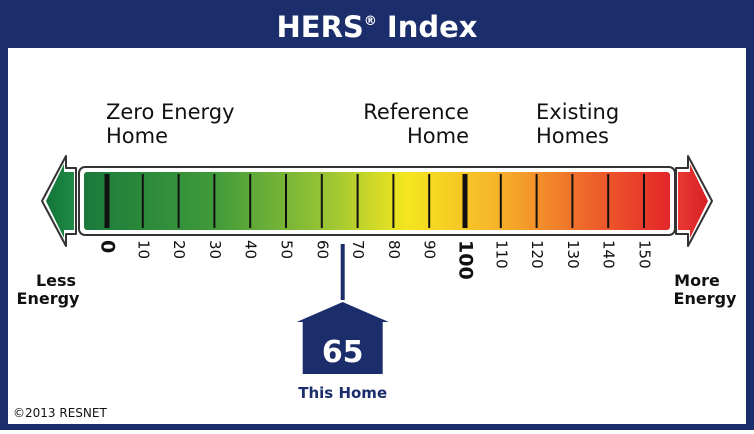 The image size is (754, 434). I want to click on scale-tick-label-110: 110, so click(501, 254).